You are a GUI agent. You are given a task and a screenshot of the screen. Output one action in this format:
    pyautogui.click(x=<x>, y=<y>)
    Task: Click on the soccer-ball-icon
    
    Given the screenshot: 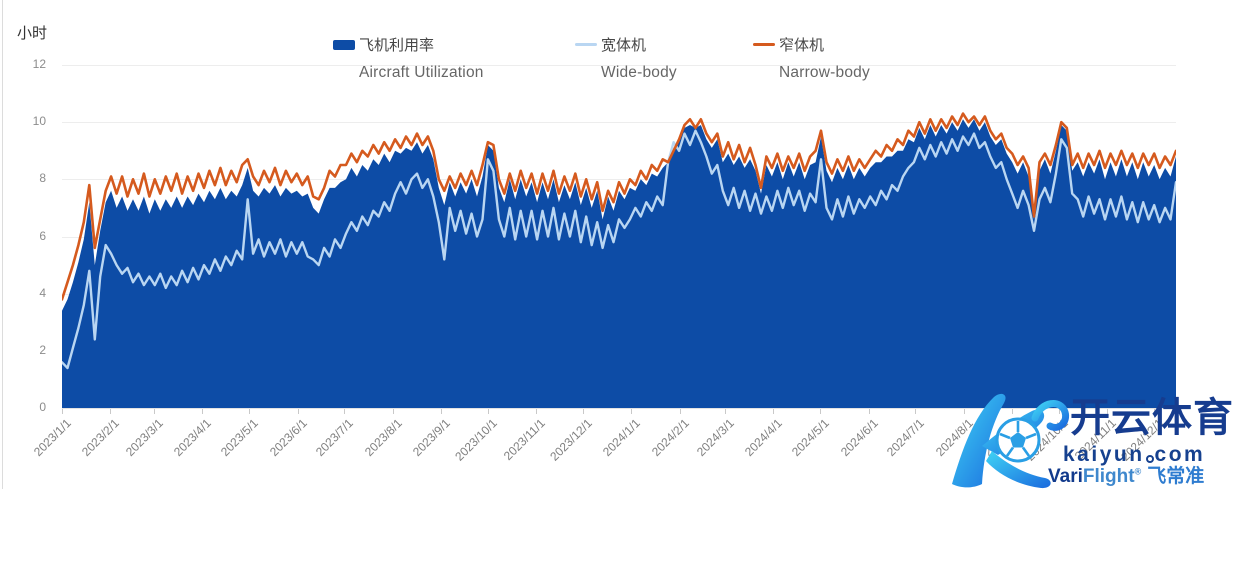 What is the action you would take?
    pyautogui.click(x=1018, y=440)
    